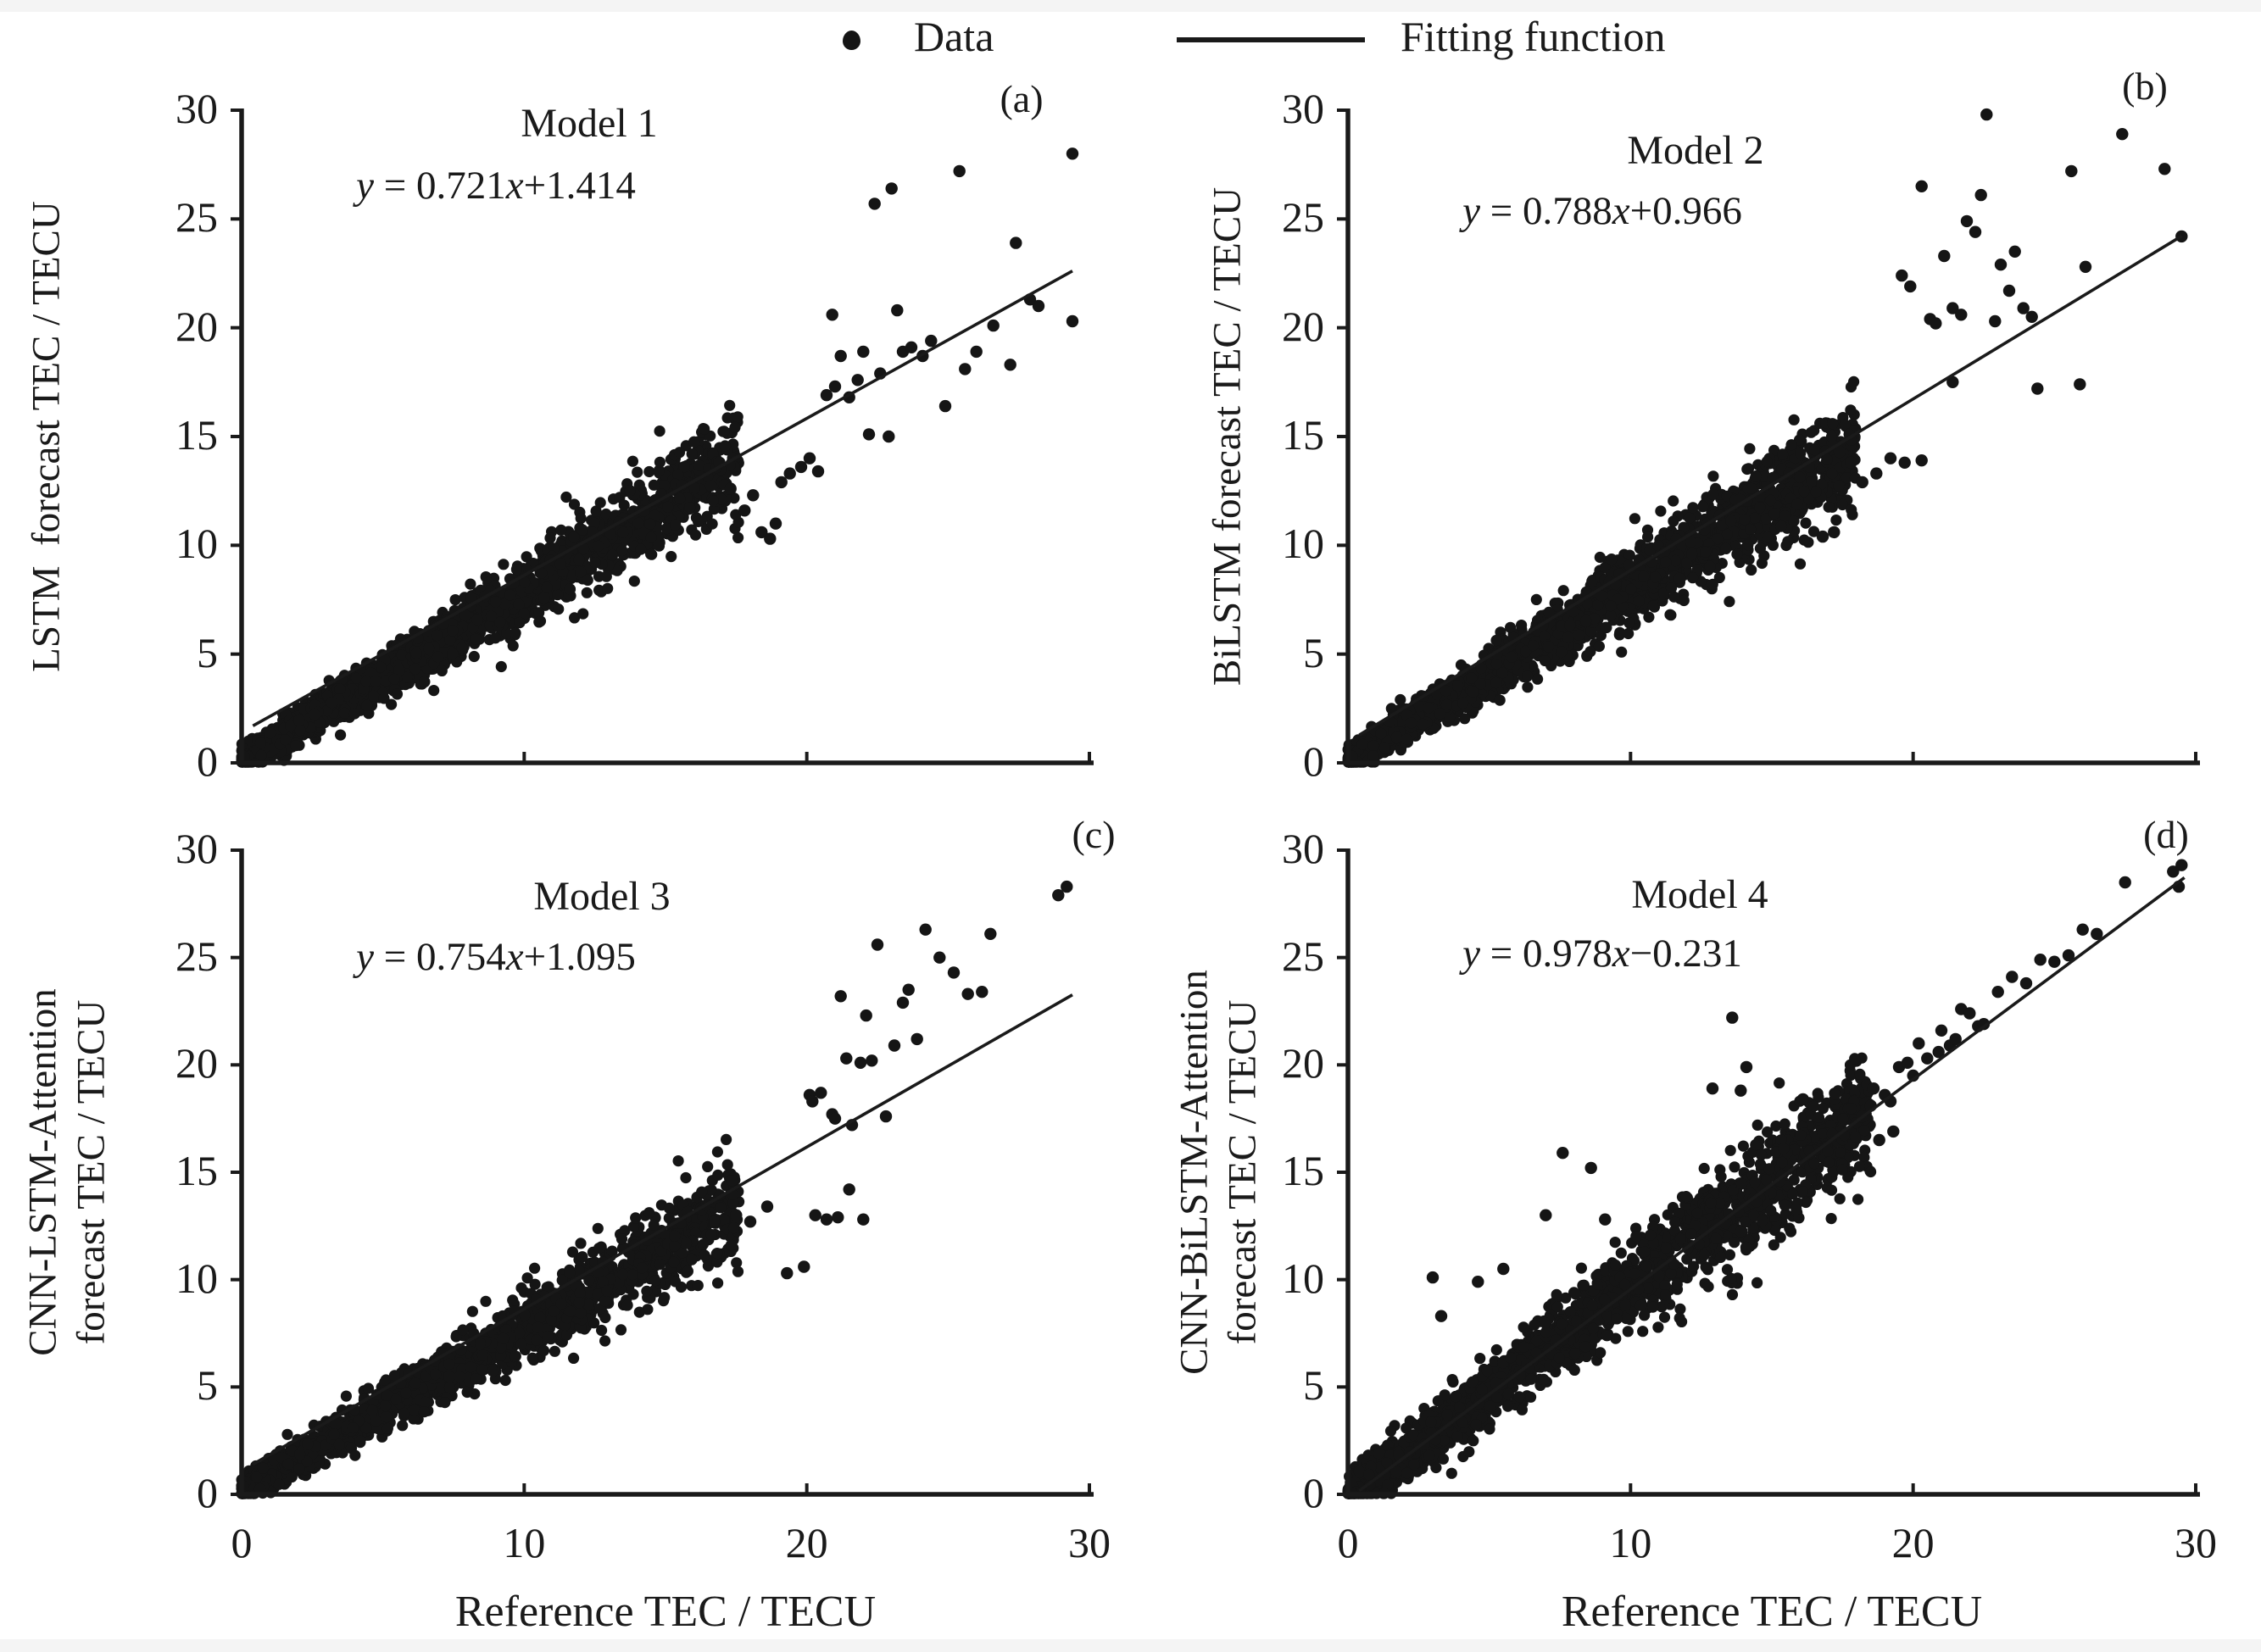  What do you see at coordinates (665, 1612) in the screenshot?
I see `panel-c-x-axis-label: Reference TEC / TECU` at bounding box center [665, 1612].